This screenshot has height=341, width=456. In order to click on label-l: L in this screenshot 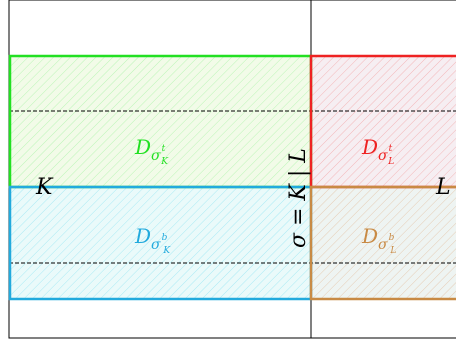, I will do `click(443, 187)`.